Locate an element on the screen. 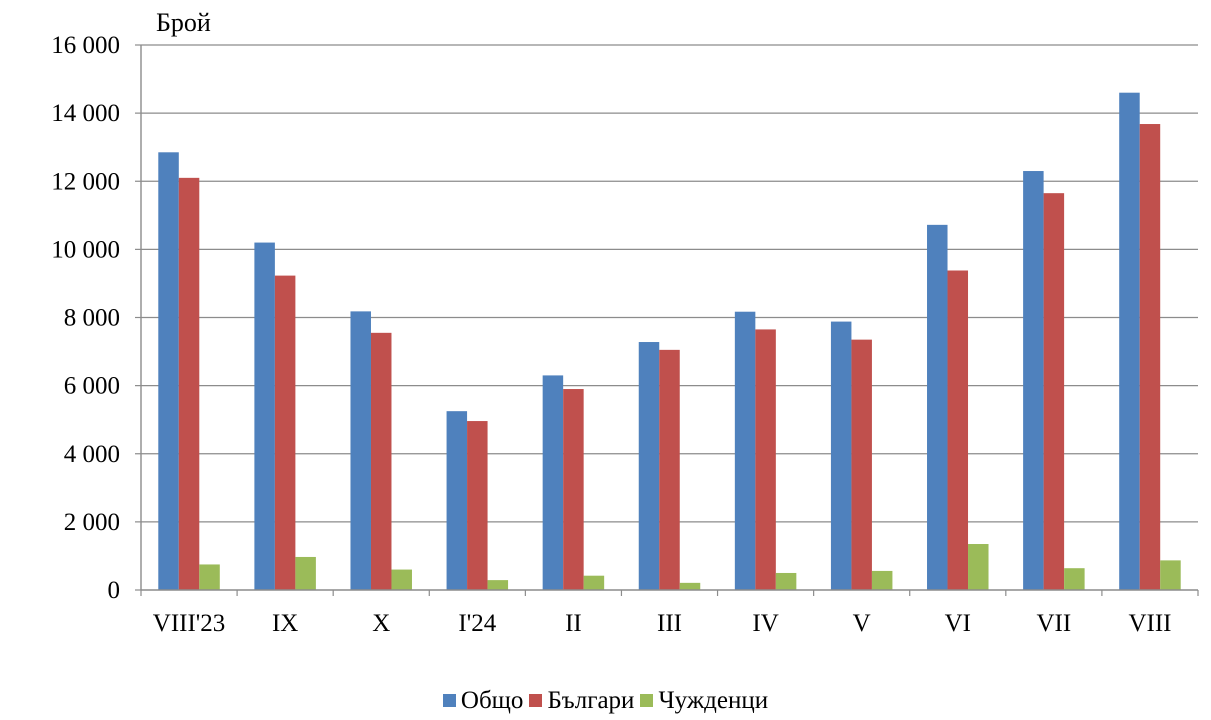 The image size is (1211, 720). x-tick-label: I'24 is located at coordinates (477, 623).